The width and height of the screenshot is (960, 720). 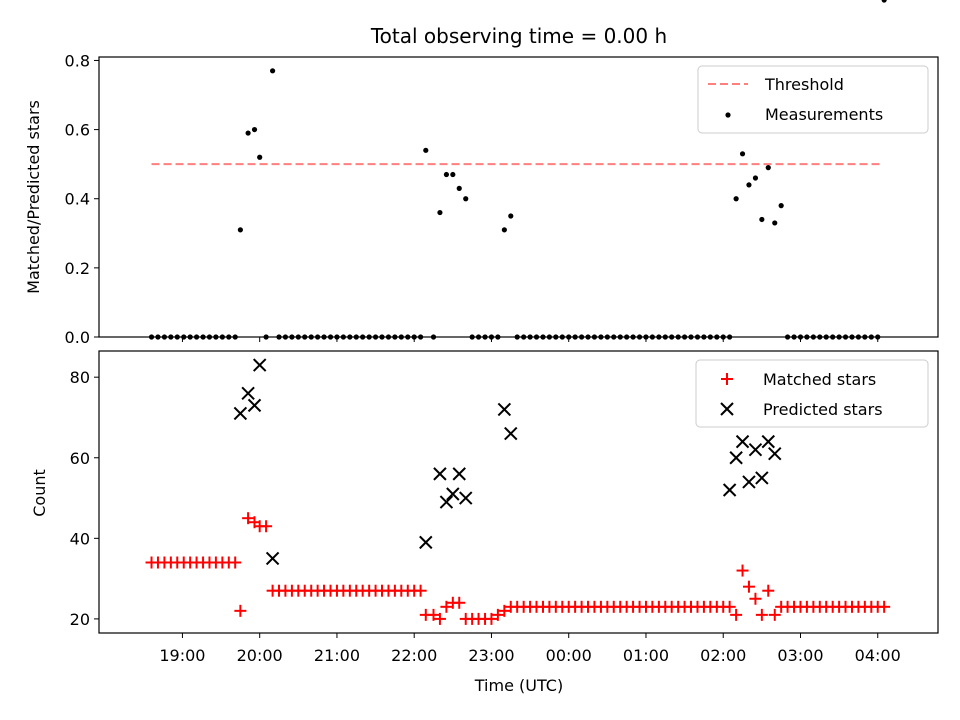 I want to click on legend-matched-swatch, so click(x=727, y=379).